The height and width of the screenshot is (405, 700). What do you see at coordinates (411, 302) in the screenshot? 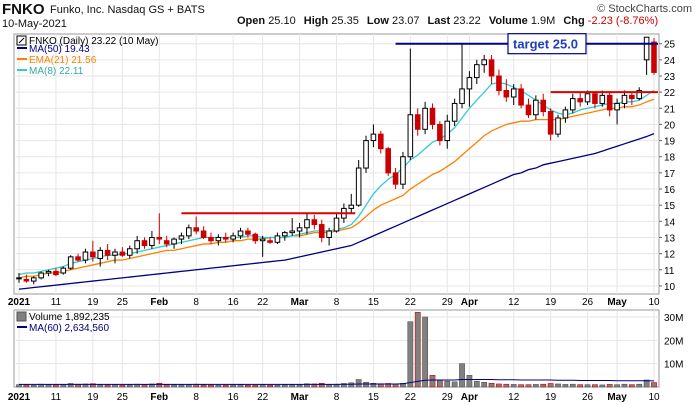
I see `date-tick-label: 22` at bounding box center [411, 302].